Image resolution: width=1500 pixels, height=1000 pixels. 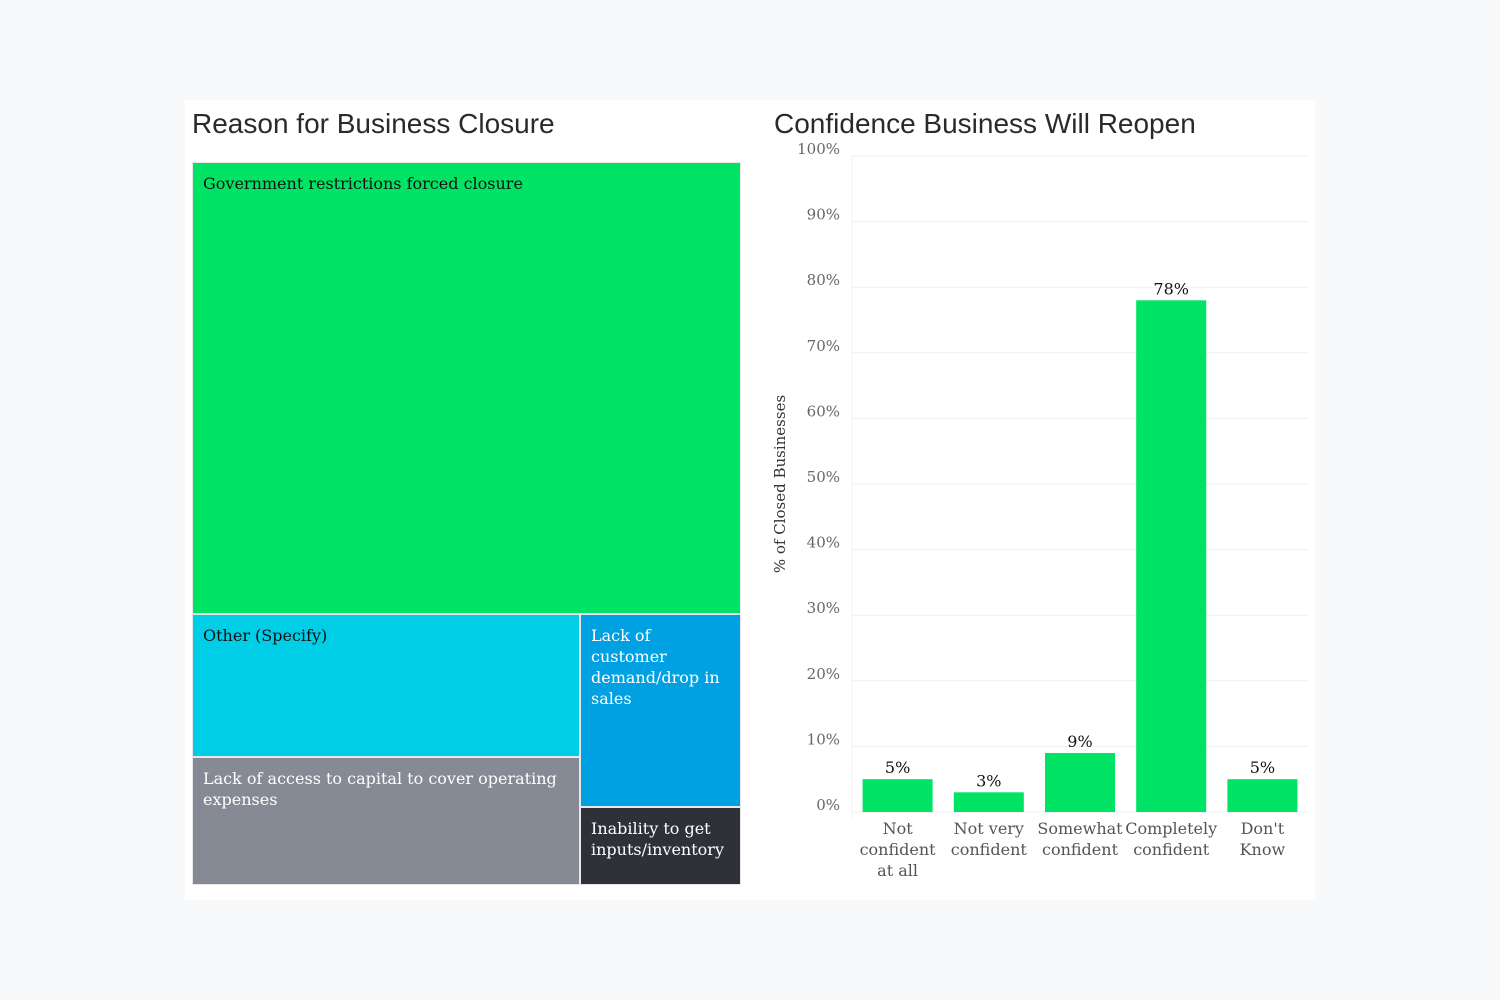 What do you see at coordinates (823, 674) in the screenshot?
I see `y-tick-label: 20%` at bounding box center [823, 674].